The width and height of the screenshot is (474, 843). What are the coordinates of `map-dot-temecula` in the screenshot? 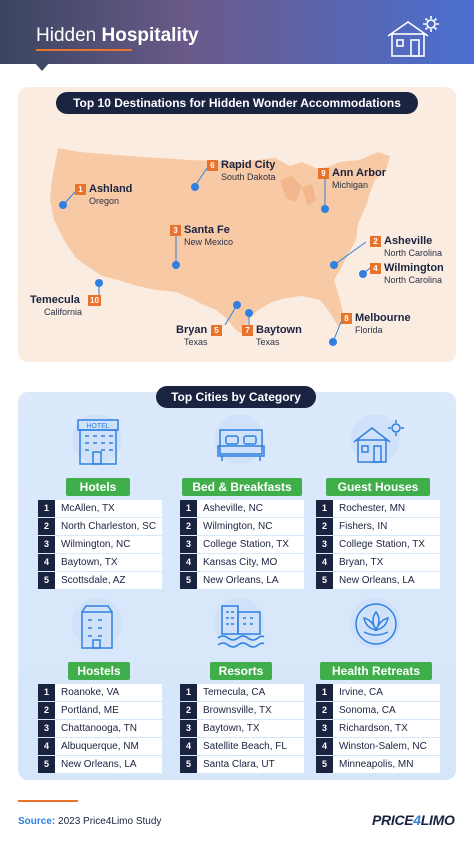 It's located at (99, 283).